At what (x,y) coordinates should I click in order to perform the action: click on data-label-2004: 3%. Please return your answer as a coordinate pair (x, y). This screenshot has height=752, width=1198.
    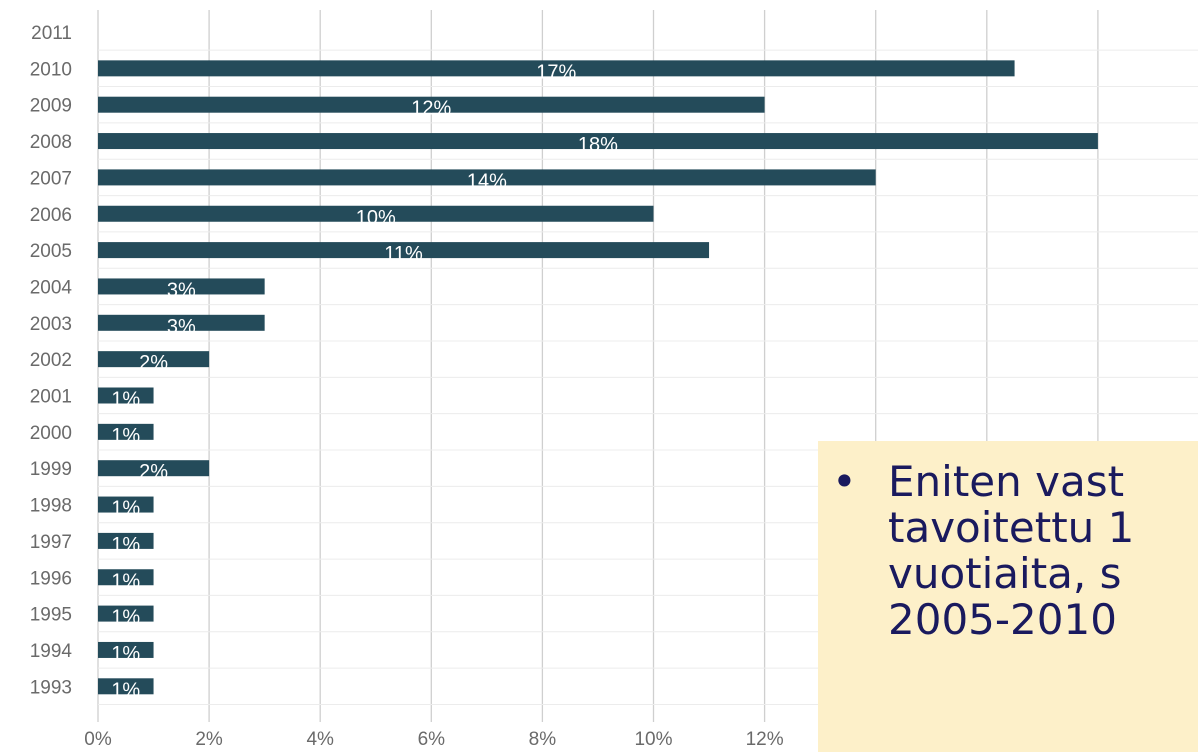
    Looking at the image, I should click on (181, 290).